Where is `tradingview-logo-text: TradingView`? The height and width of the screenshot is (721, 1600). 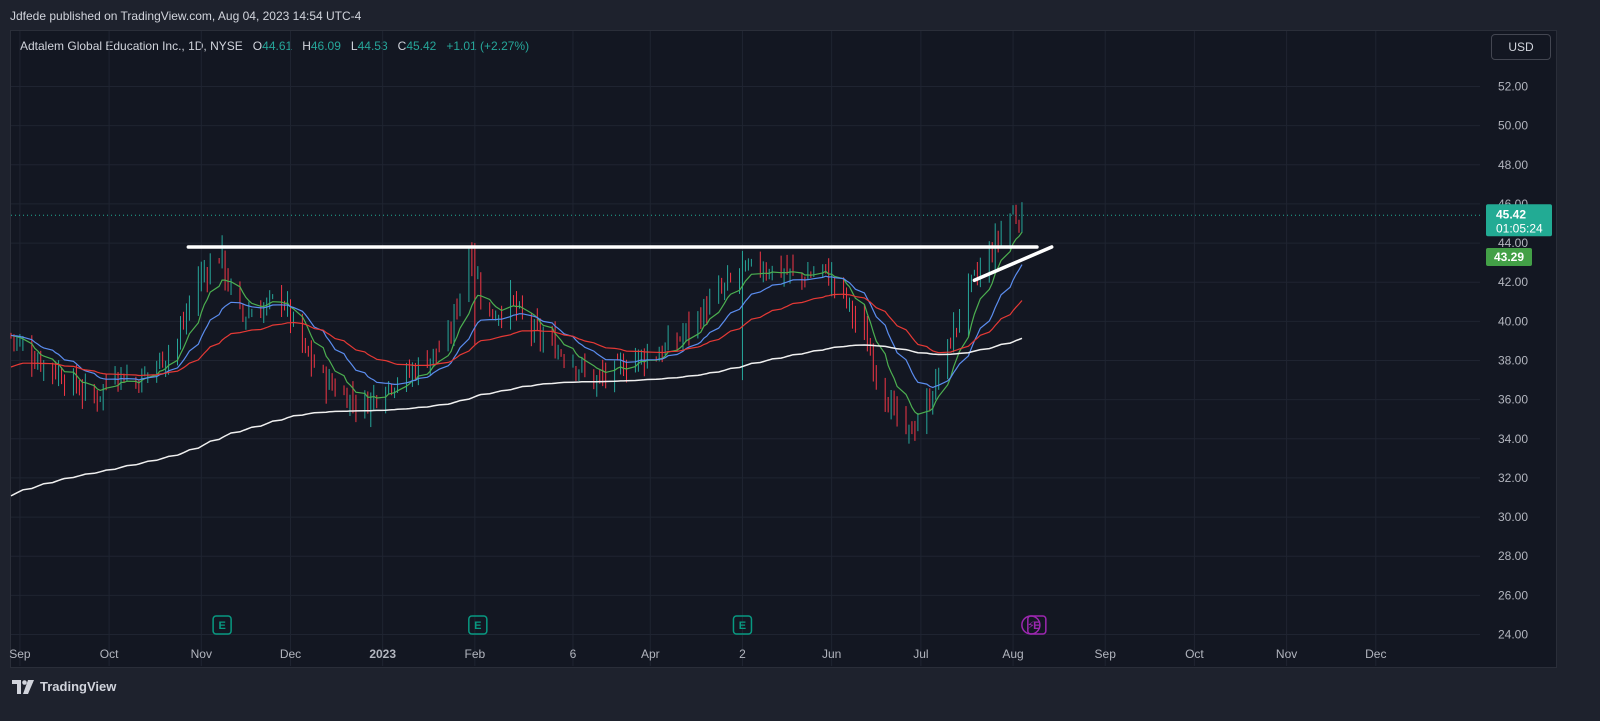
tradingview-logo-text: TradingView is located at coordinates (78, 686).